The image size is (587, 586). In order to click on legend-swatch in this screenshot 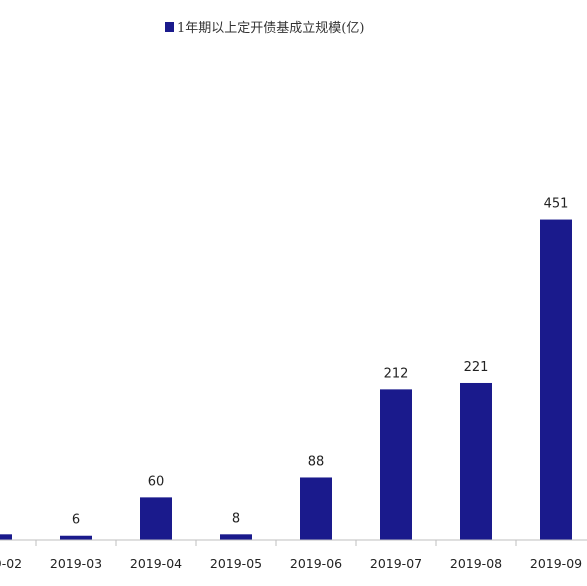, I will do `click(169, 27)`.